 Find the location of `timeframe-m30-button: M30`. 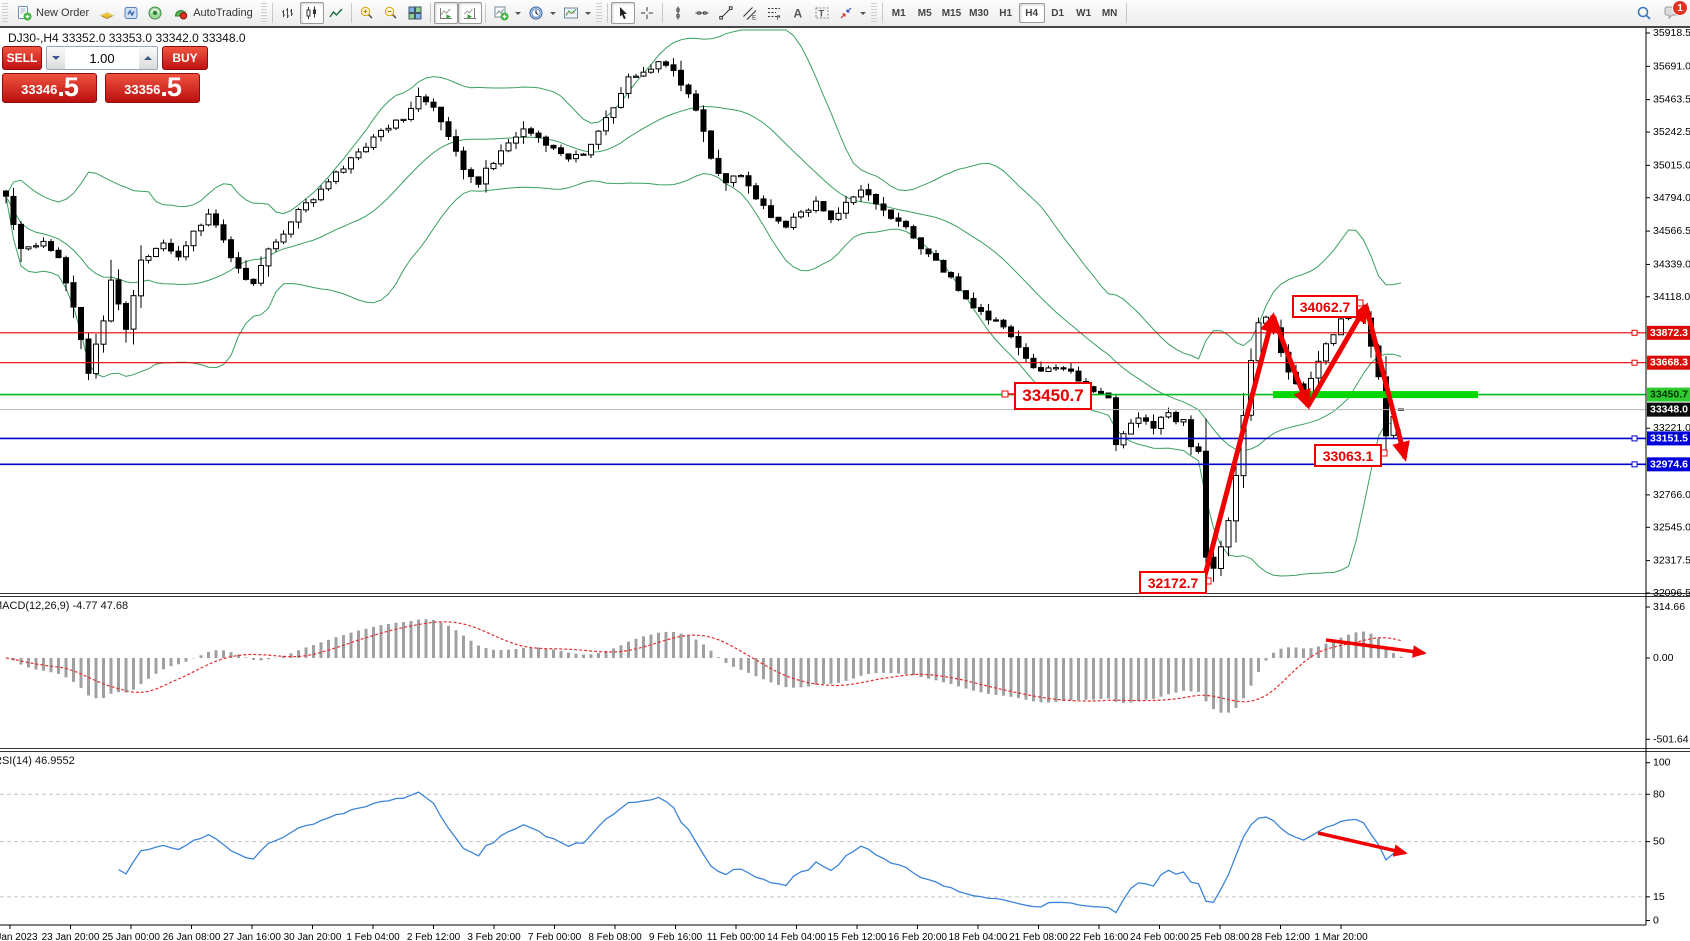

timeframe-m30-button: M30 is located at coordinates (979, 13).